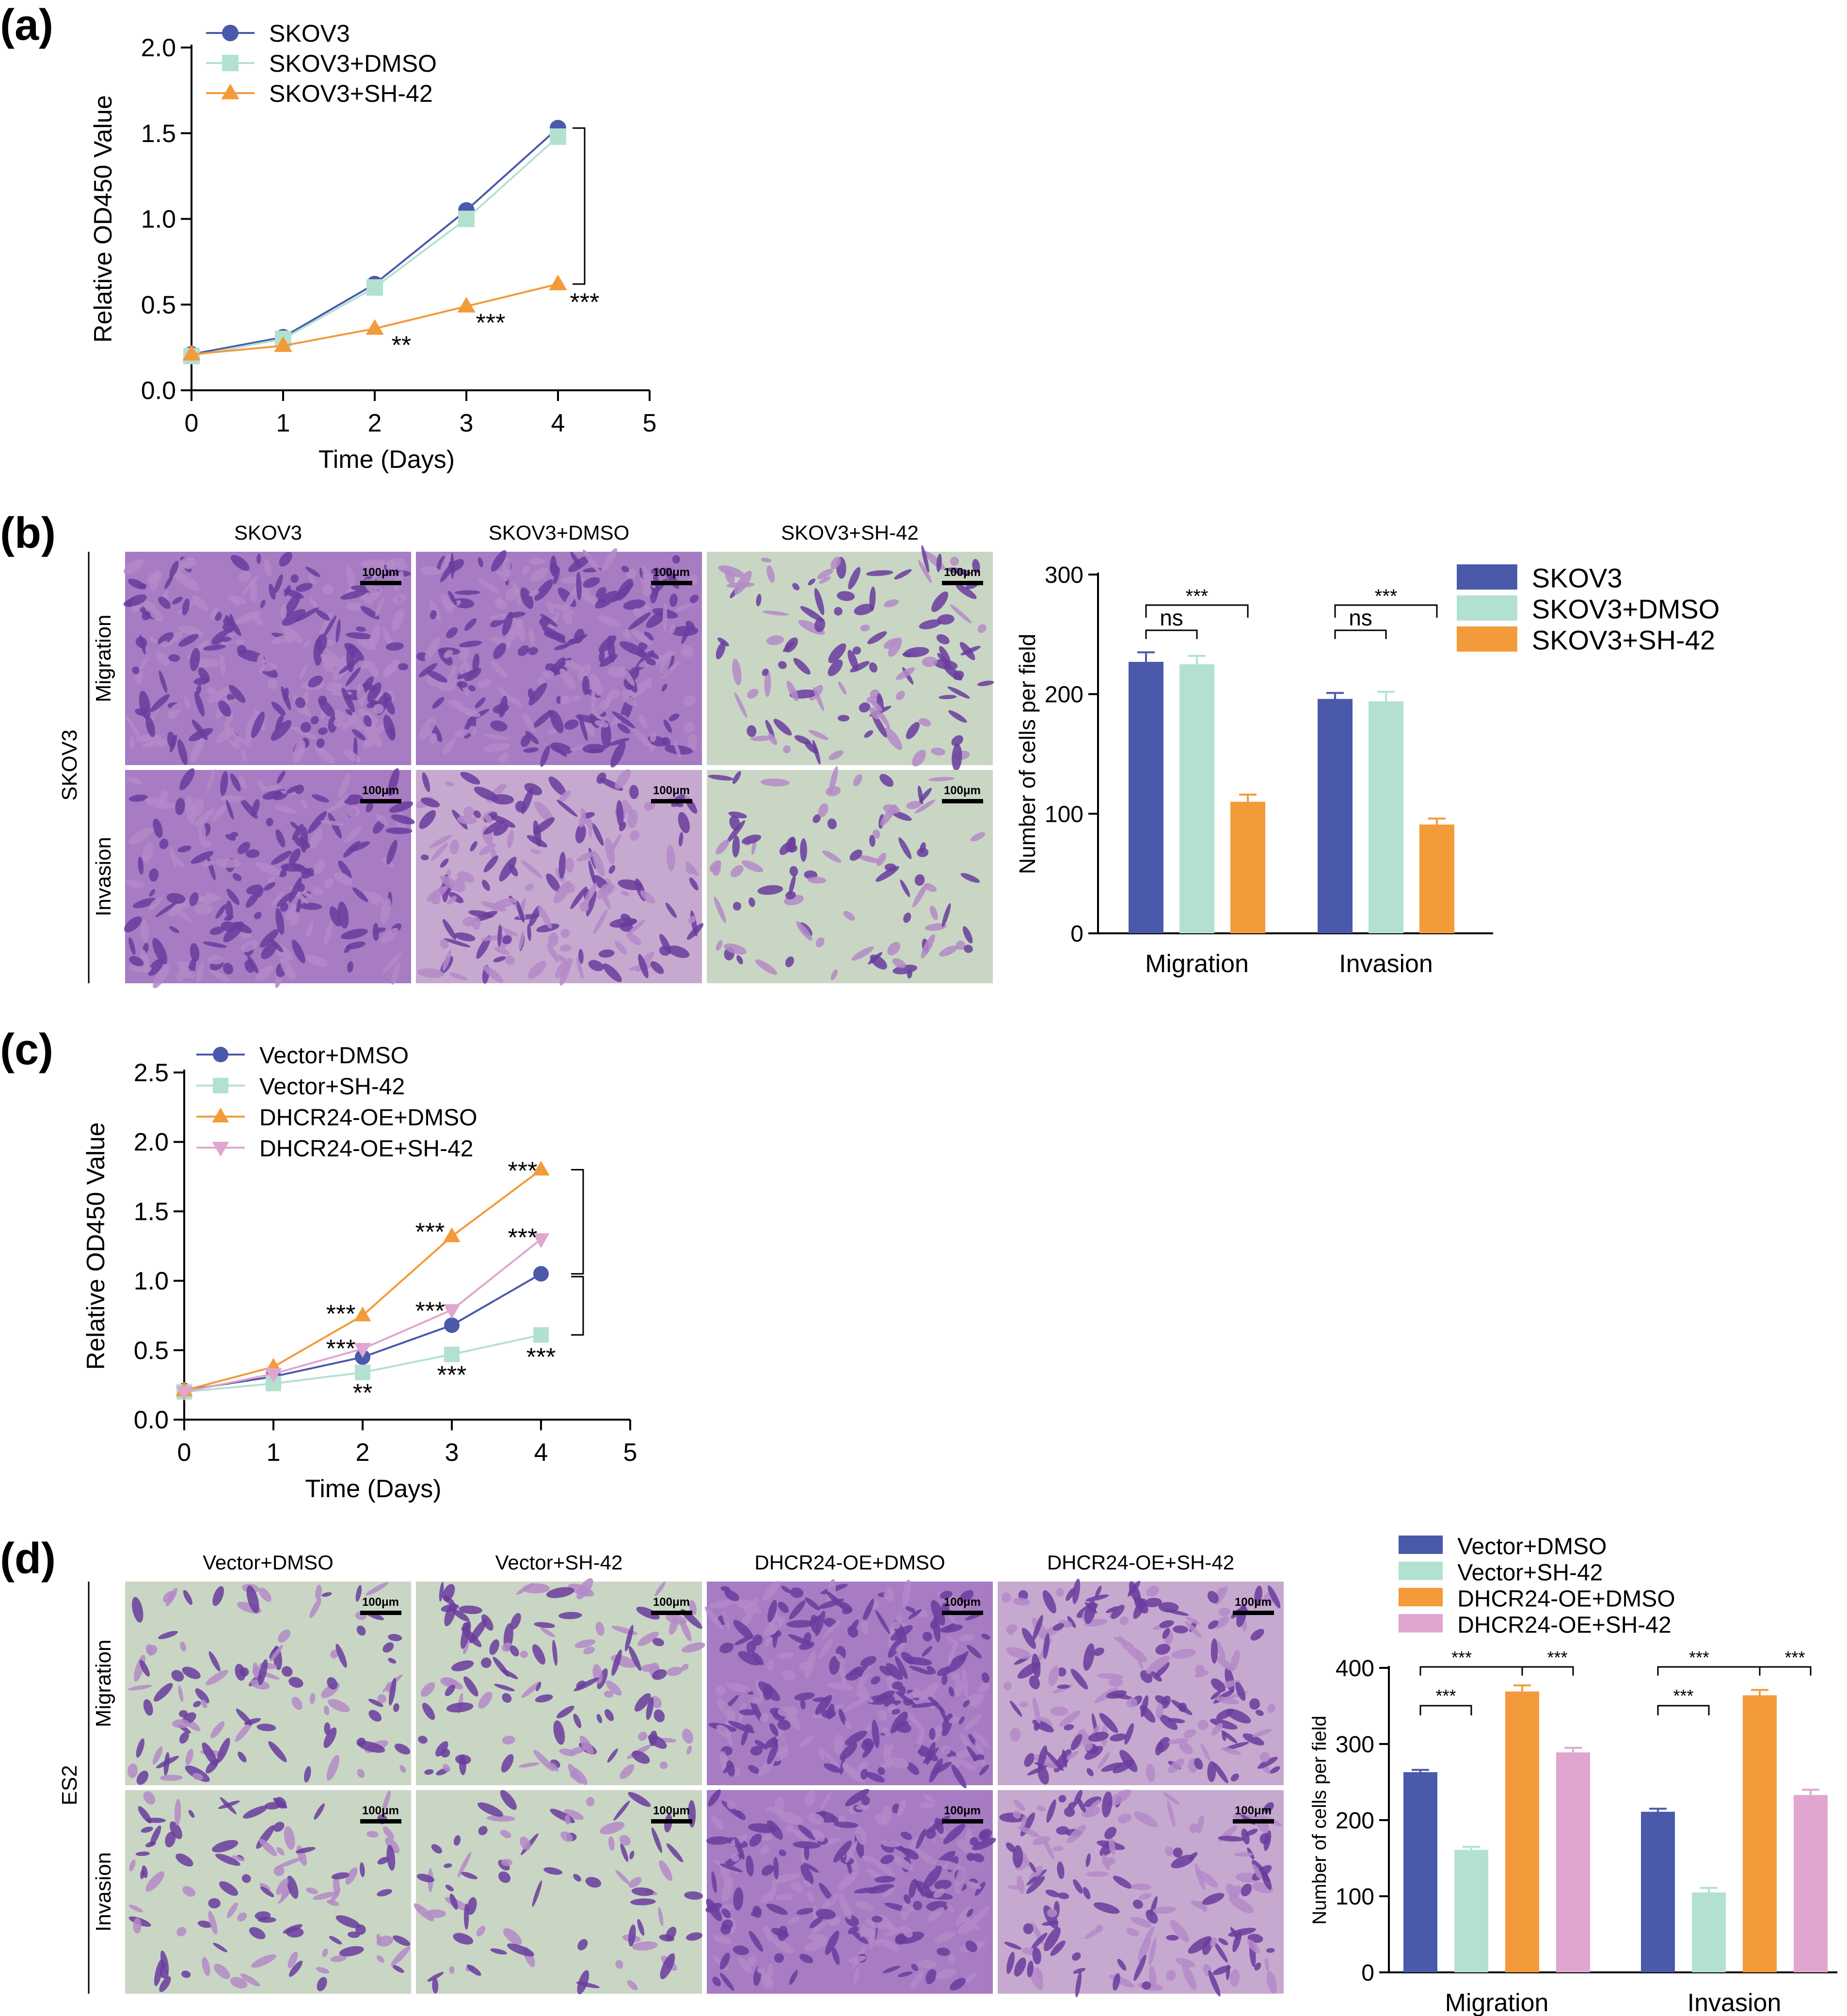 This screenshot has width=1847, height=2016. I want to click on y-tick-label: 400, so click(1355, 1668).